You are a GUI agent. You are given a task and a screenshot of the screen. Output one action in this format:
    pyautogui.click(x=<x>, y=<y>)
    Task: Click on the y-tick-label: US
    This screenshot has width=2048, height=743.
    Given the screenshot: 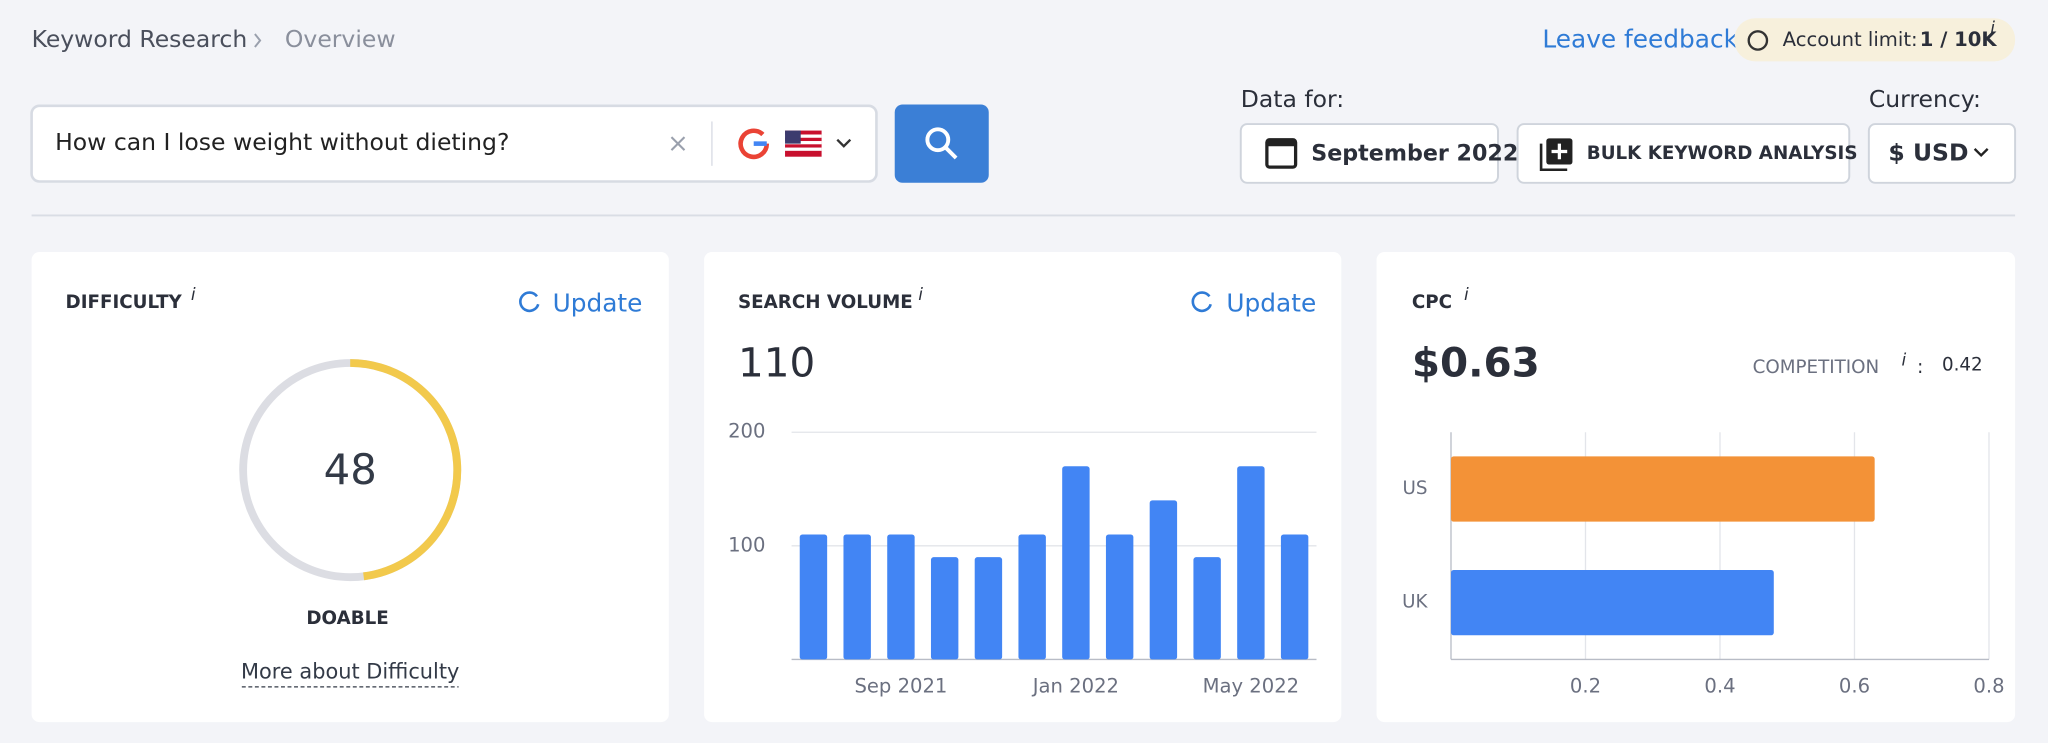 What is the action you would take?
    pyautogui.click(x=1415, y=488)
    